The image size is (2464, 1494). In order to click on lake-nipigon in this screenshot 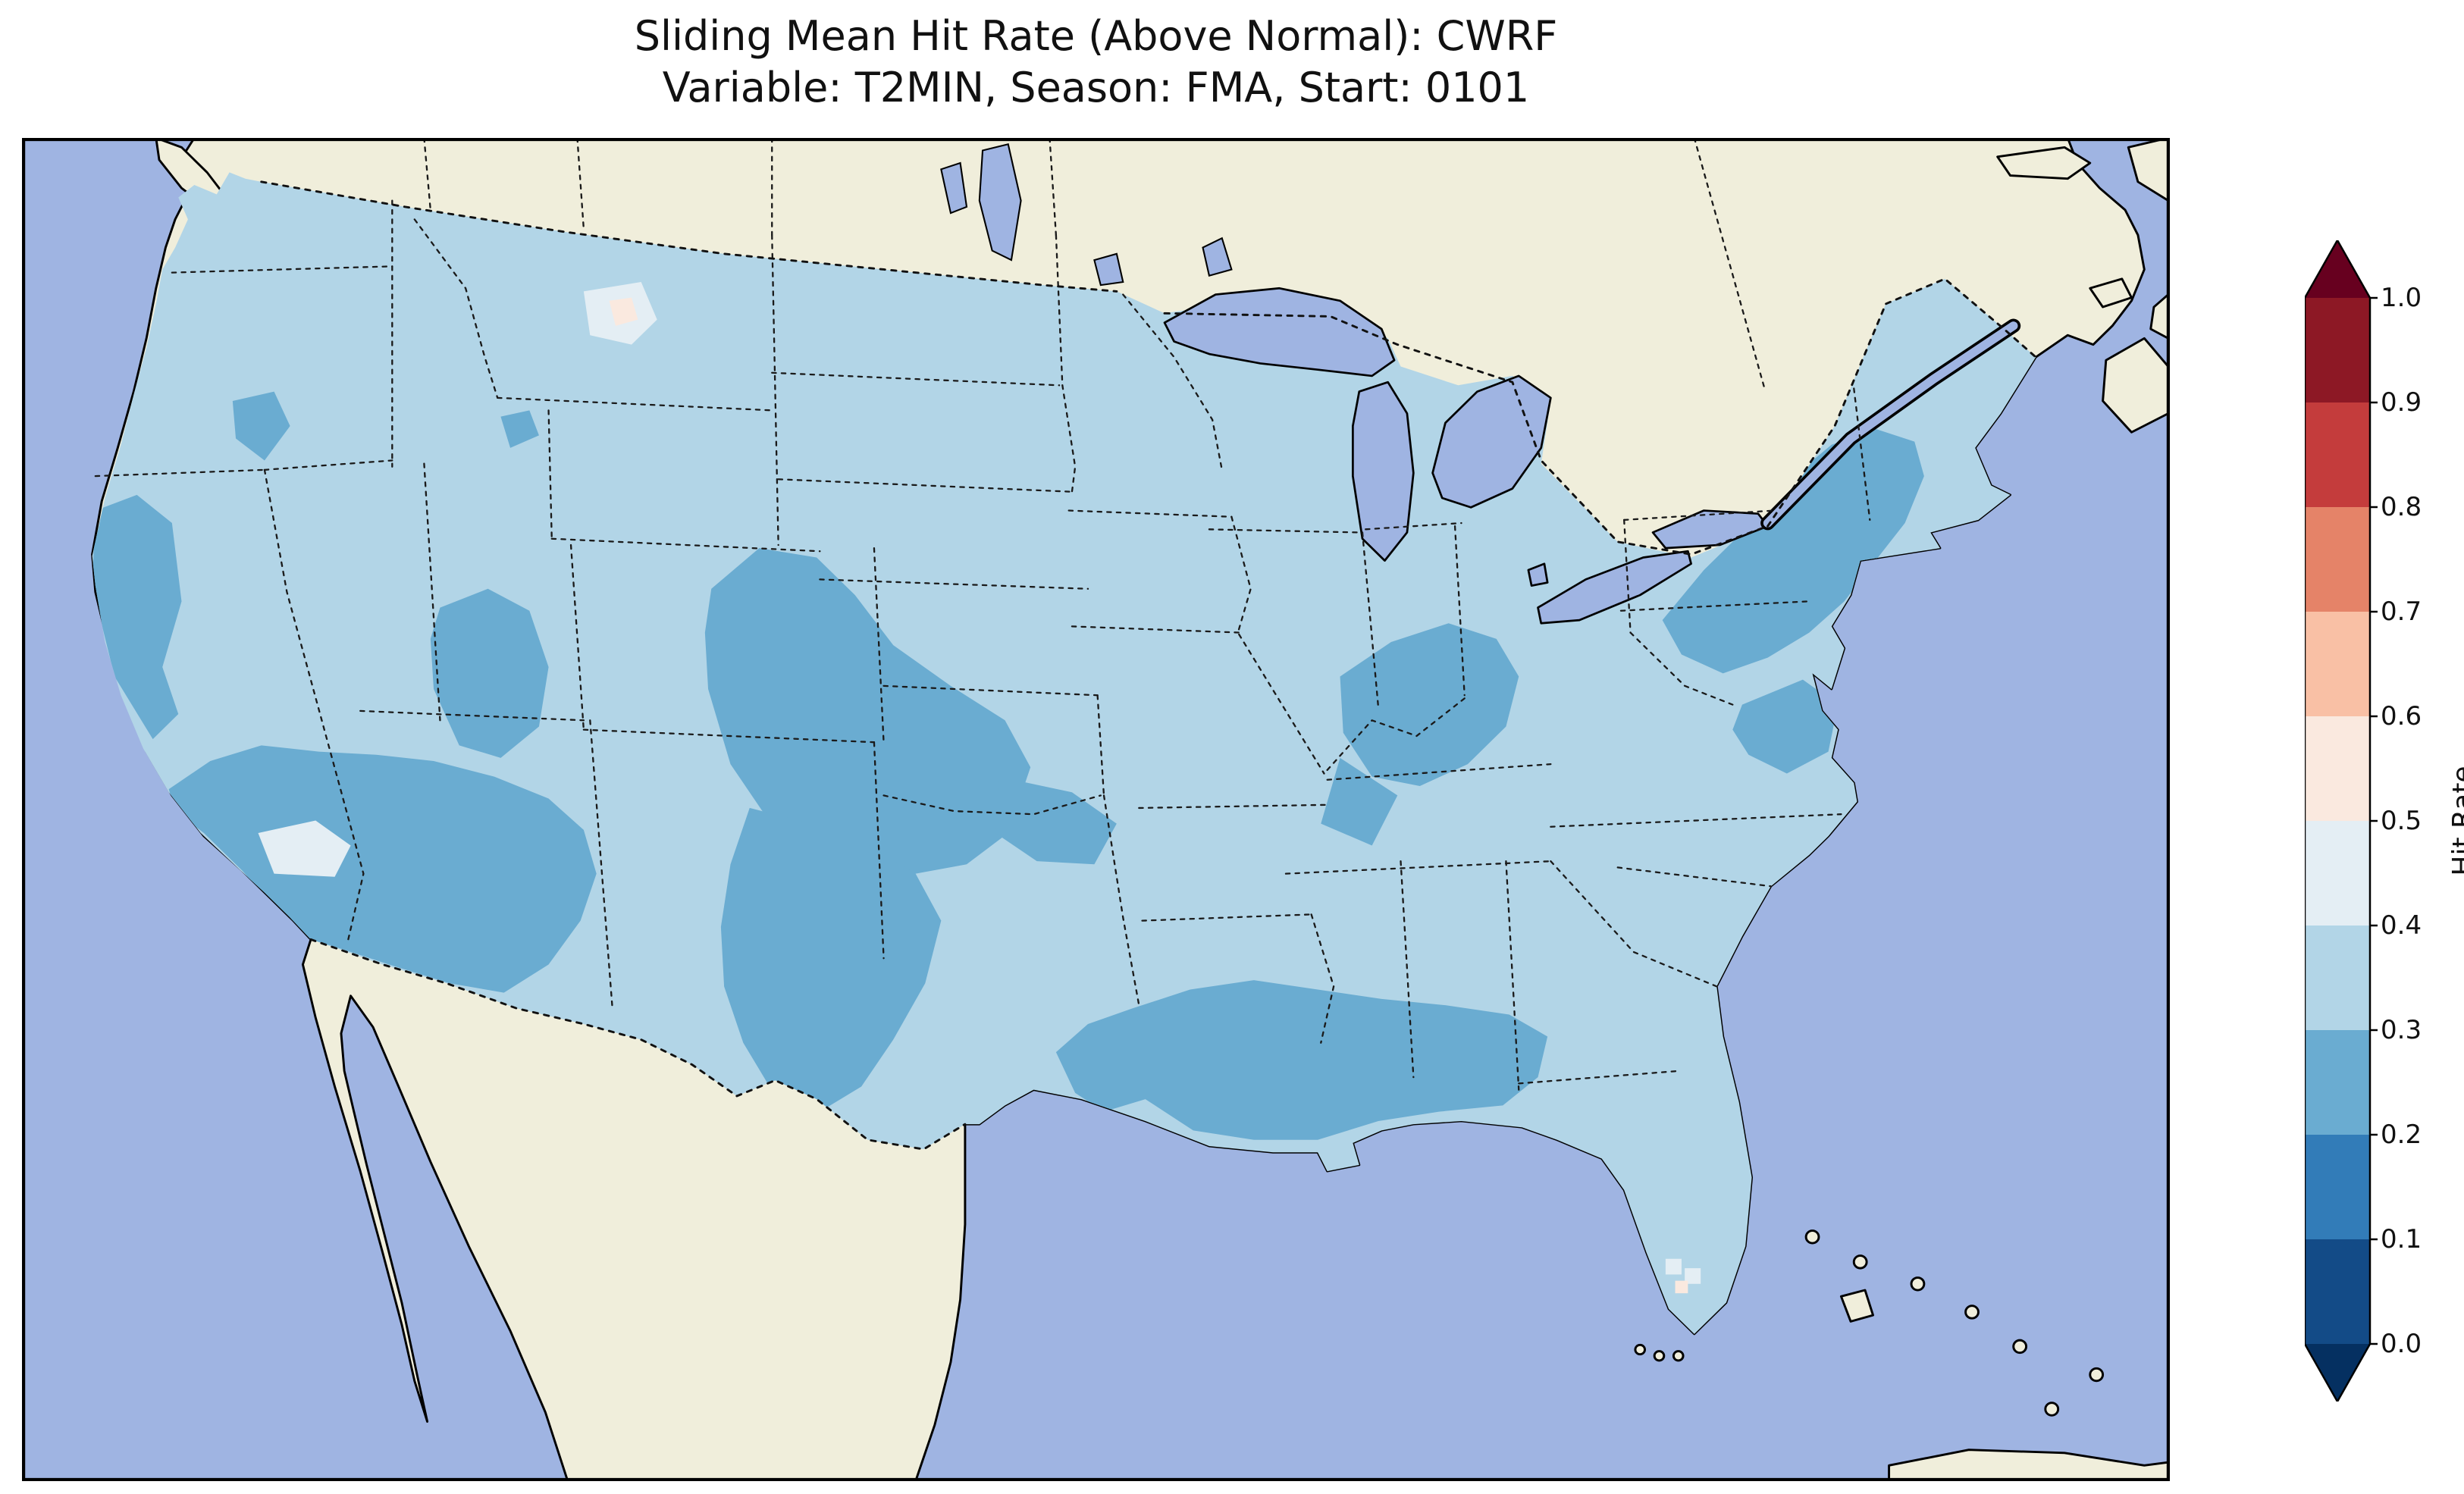, I will do `click(1218, 256)`.